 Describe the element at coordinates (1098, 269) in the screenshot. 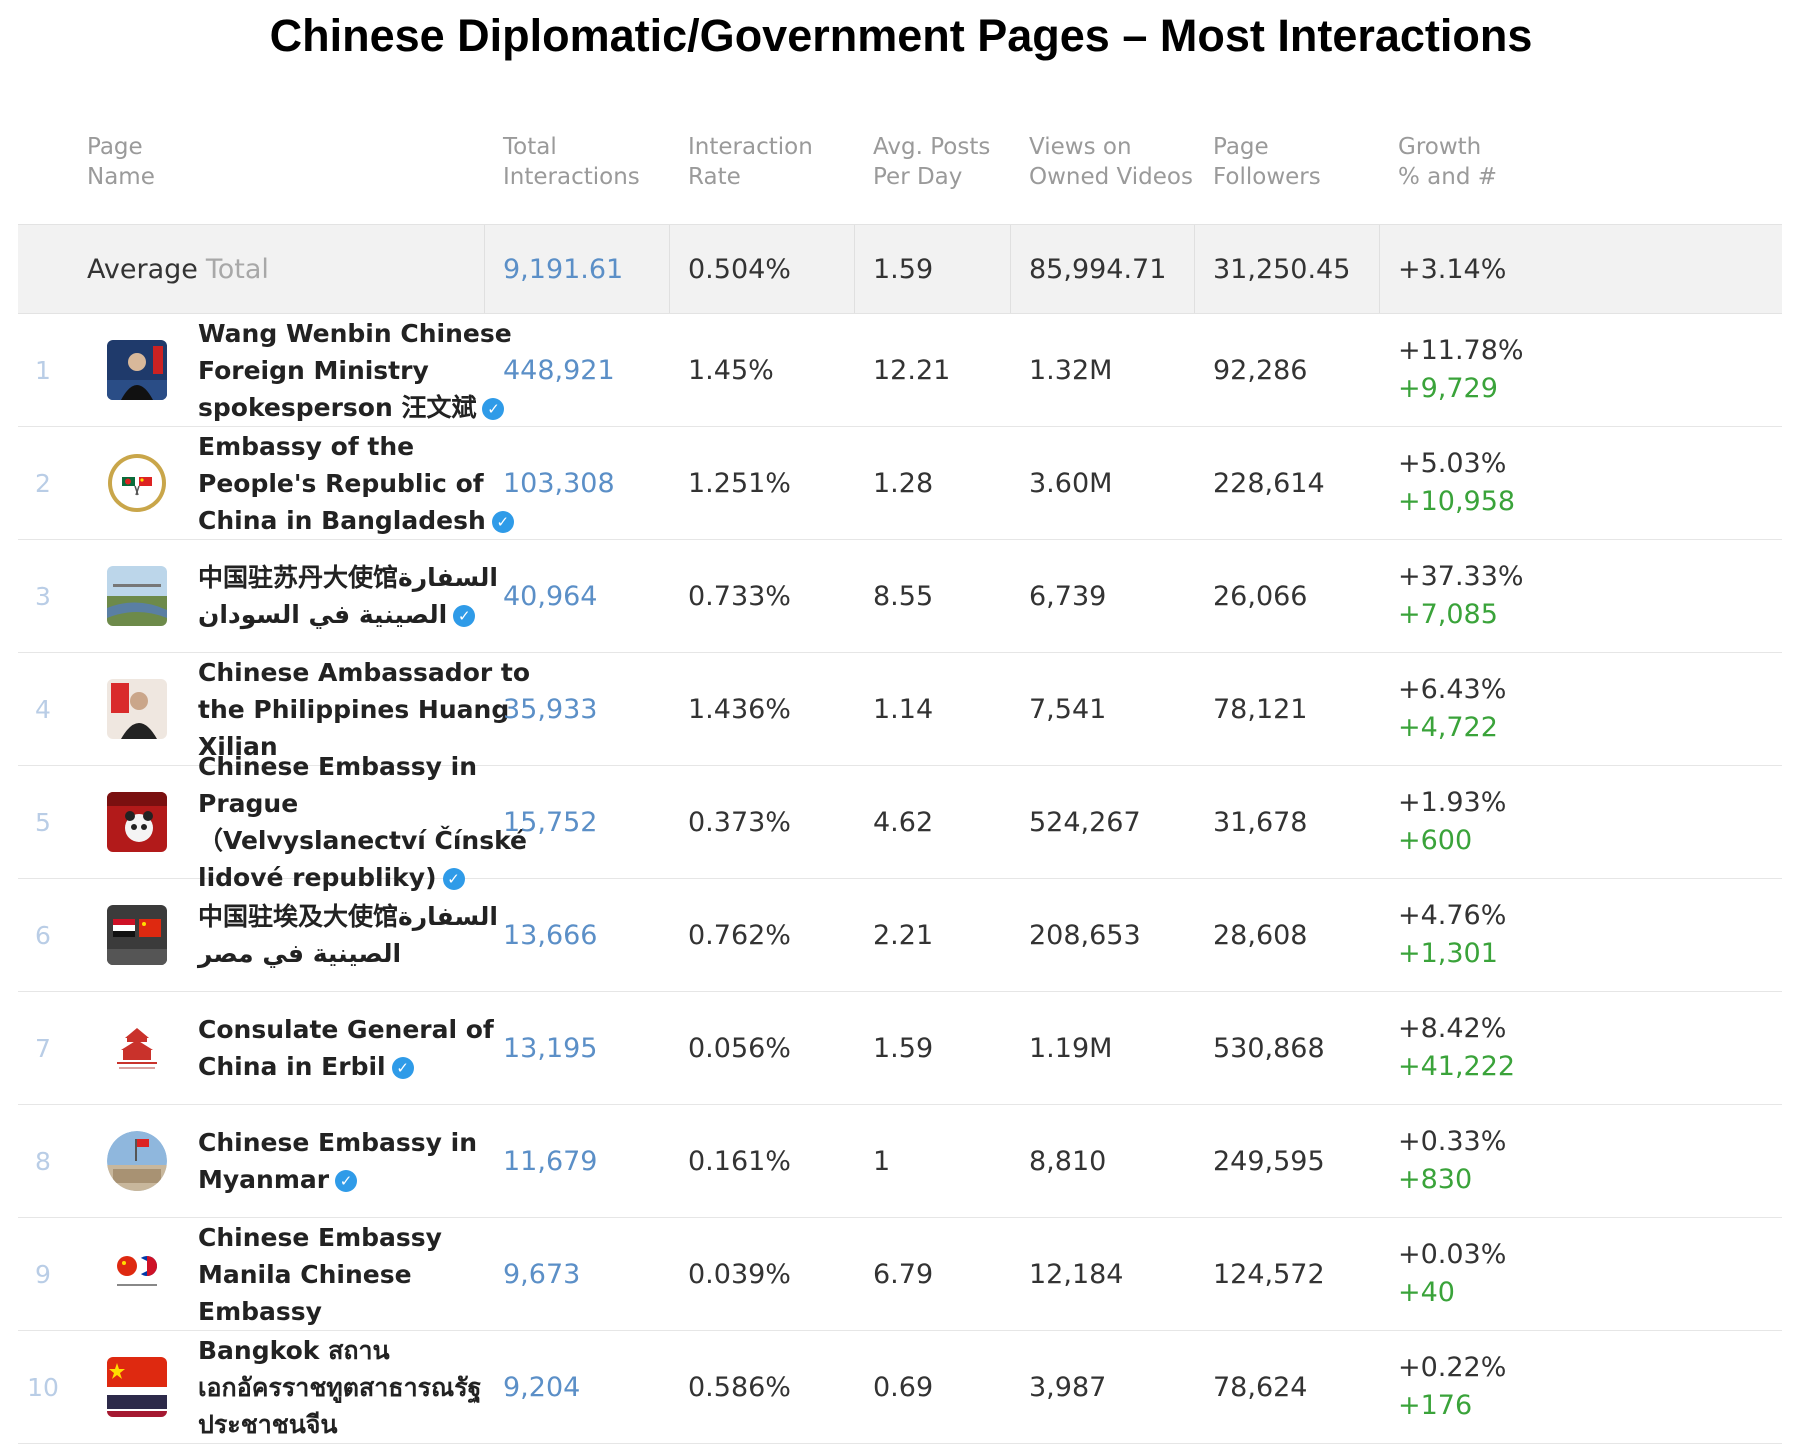

I see `average-views: 85,994.71` at that location.